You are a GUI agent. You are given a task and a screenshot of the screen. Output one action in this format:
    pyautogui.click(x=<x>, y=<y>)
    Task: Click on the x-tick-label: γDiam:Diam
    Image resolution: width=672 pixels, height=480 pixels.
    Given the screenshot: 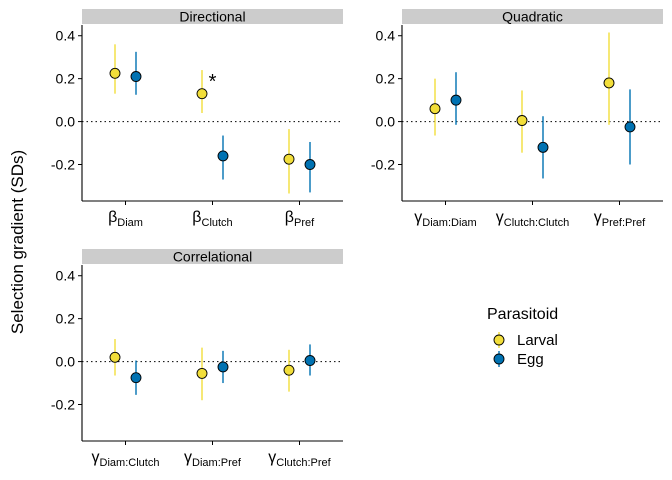 What is the action you would take?
    pyautogui.click(x=445, y=219)
    